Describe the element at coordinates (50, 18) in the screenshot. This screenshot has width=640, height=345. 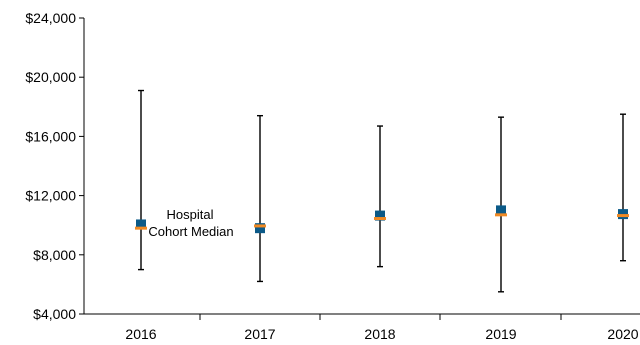
I see `y-tick-label: $24,000` at that location.